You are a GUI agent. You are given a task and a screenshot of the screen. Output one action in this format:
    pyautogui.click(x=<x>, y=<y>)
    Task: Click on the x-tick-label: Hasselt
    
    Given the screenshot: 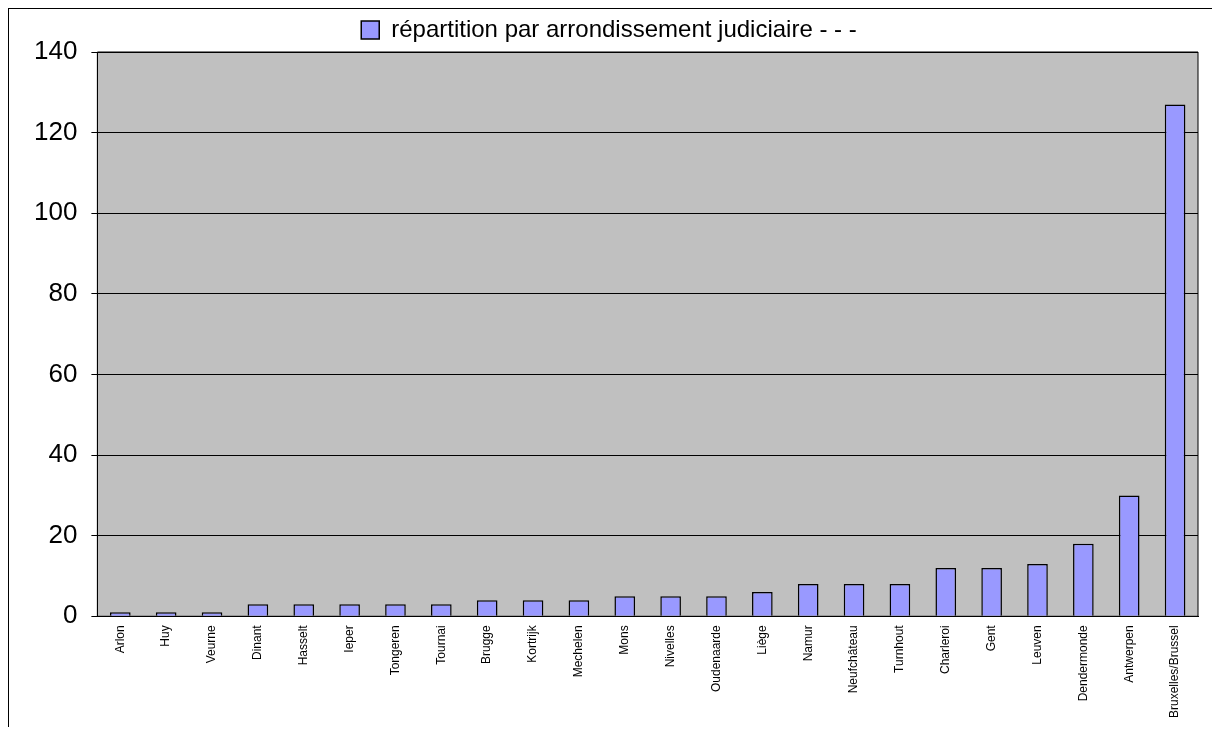 What is the action you would take?
    pyautogui.click(x=303, y=645)
    